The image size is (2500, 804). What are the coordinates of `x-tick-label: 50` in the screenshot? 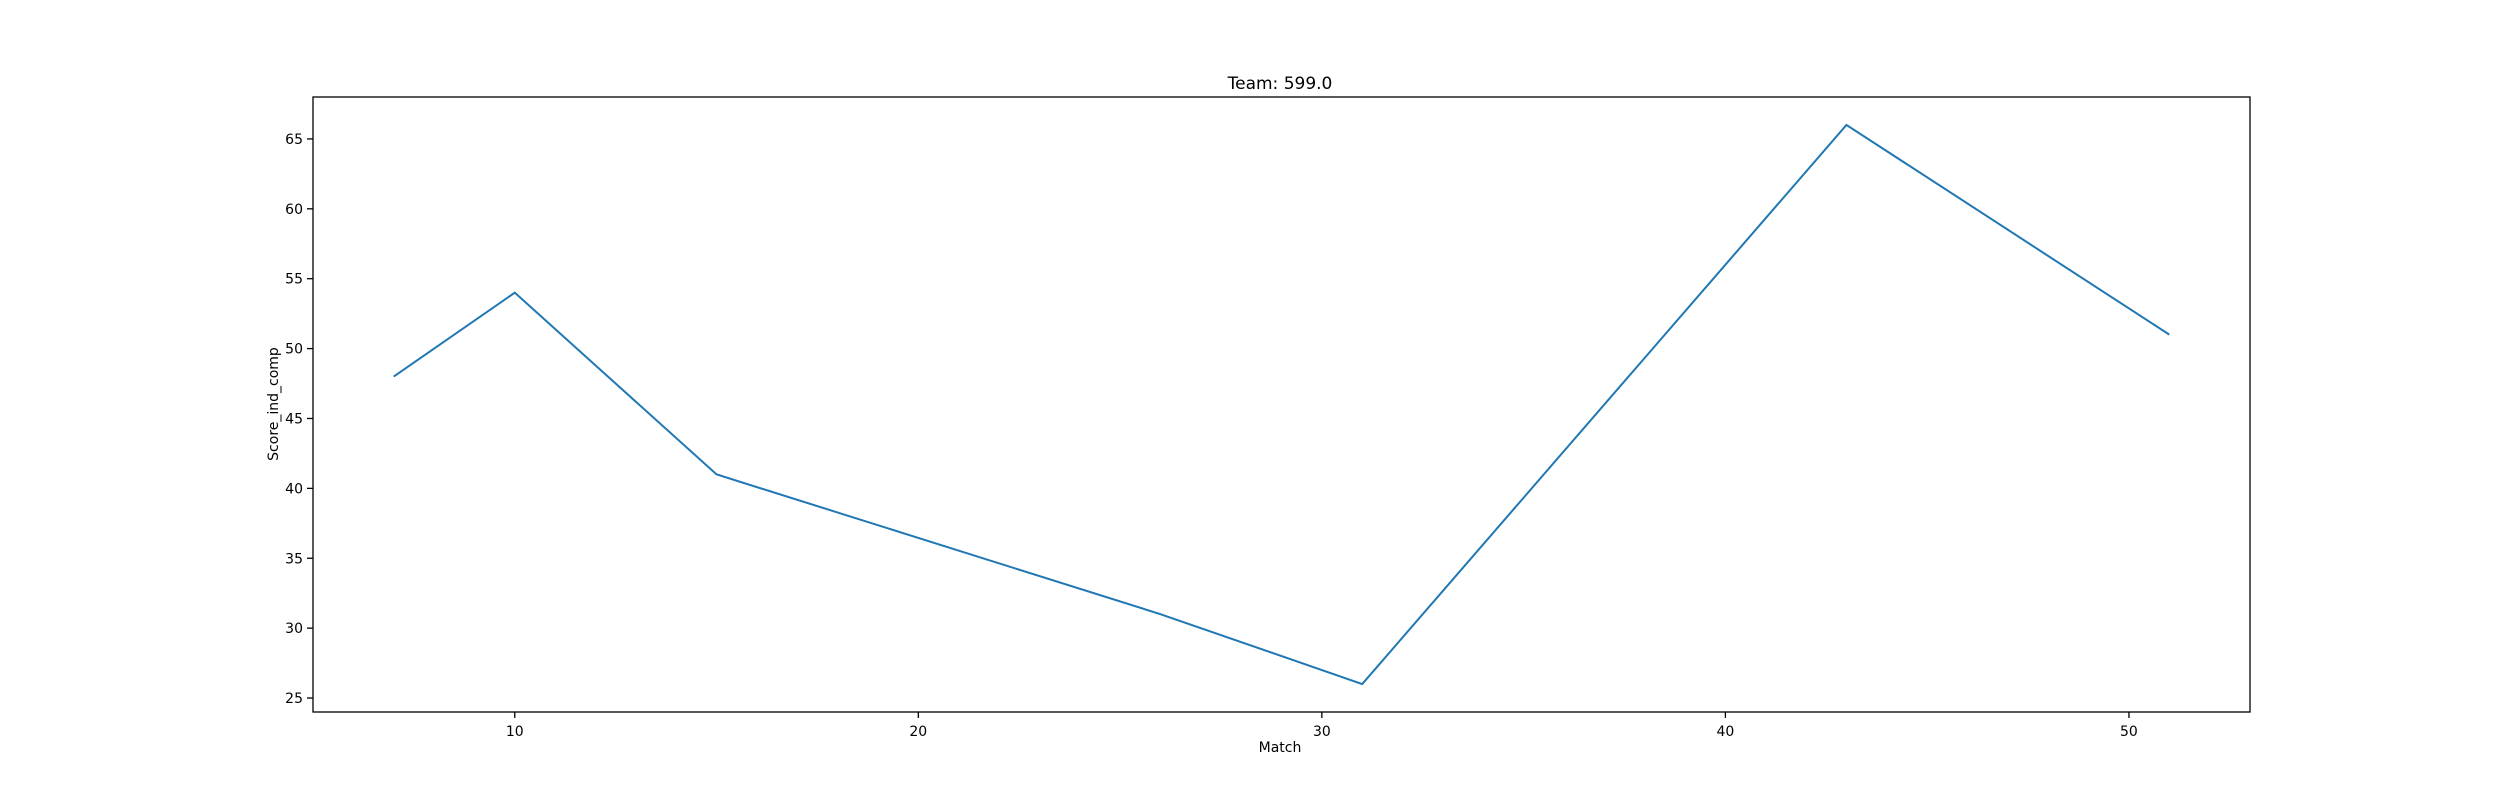 It's located at (2129, 732).